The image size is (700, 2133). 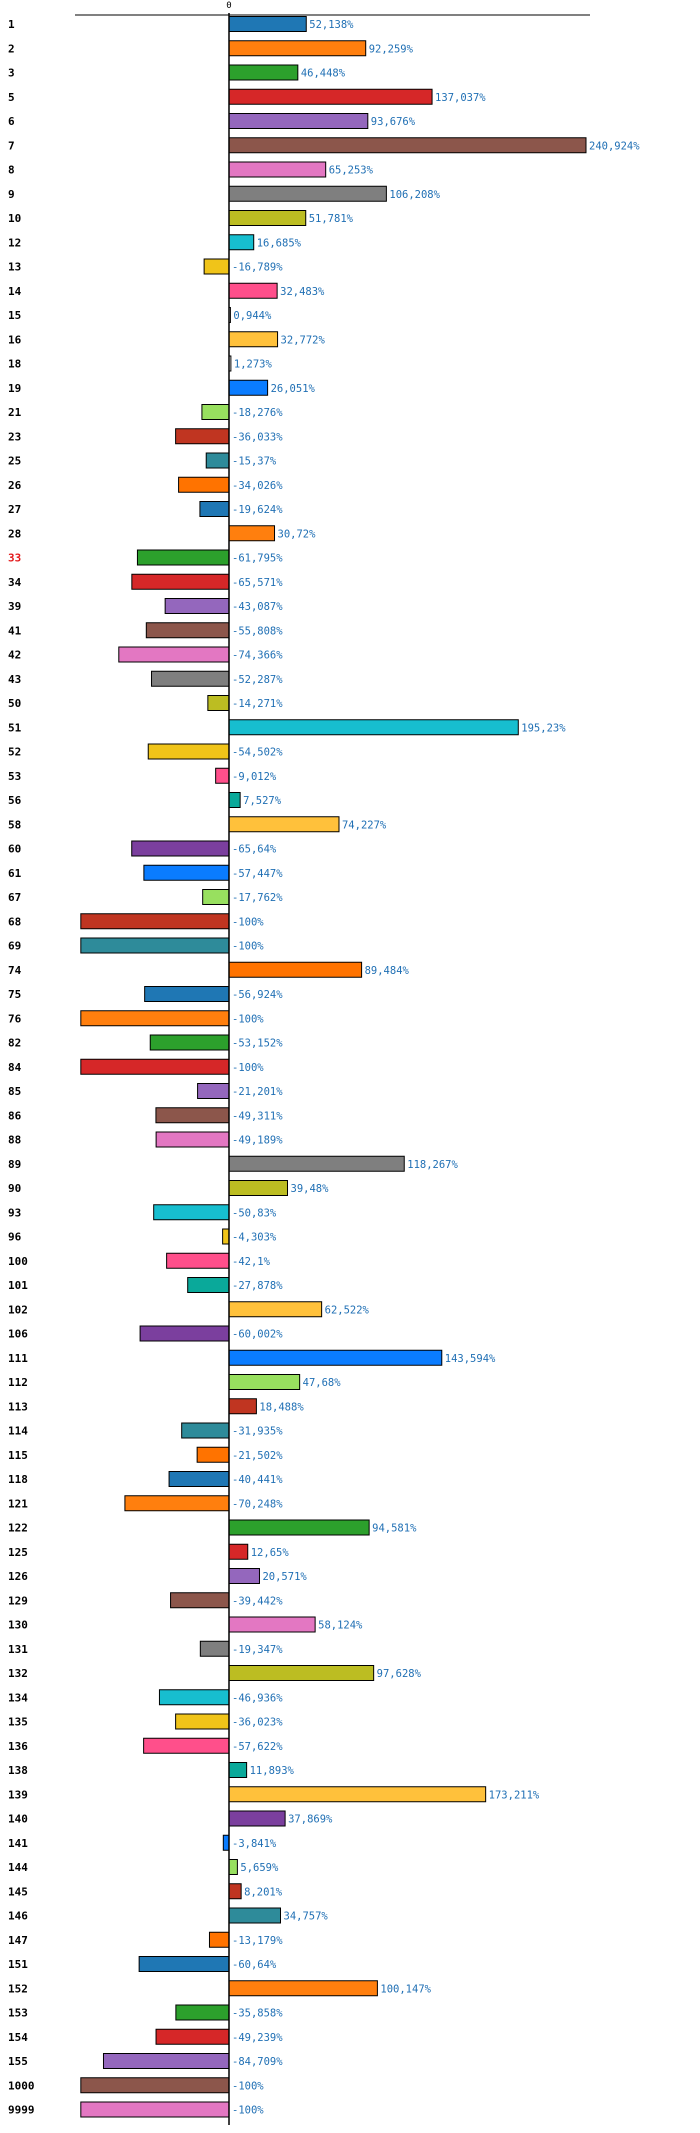 What do you see at coordinates (14, 315) in the screenshot?
I see `category-label-15: 15` at bounding box center [14, 315].